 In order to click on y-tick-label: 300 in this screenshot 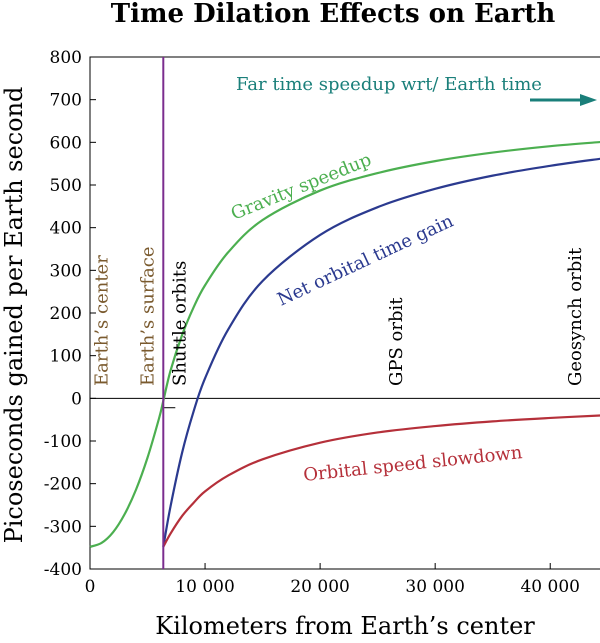, I will do `click(66, 271)`.